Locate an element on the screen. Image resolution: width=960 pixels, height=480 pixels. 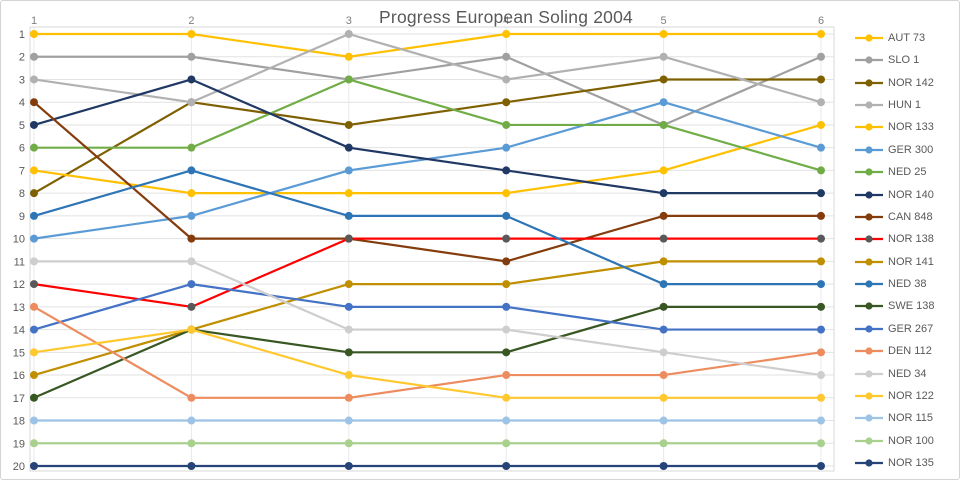
legend-item-ned-25: NED 25 is located at coordinates (891, 172).